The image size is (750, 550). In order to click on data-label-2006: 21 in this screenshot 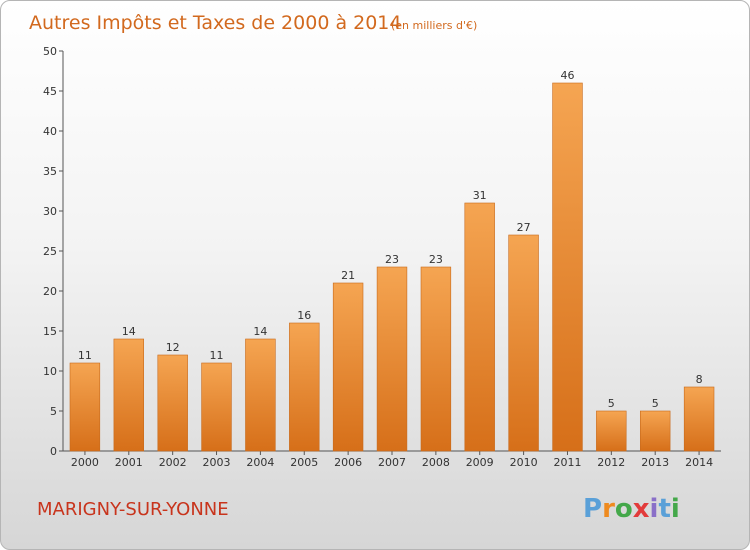, I will do `click(348, 275)`.